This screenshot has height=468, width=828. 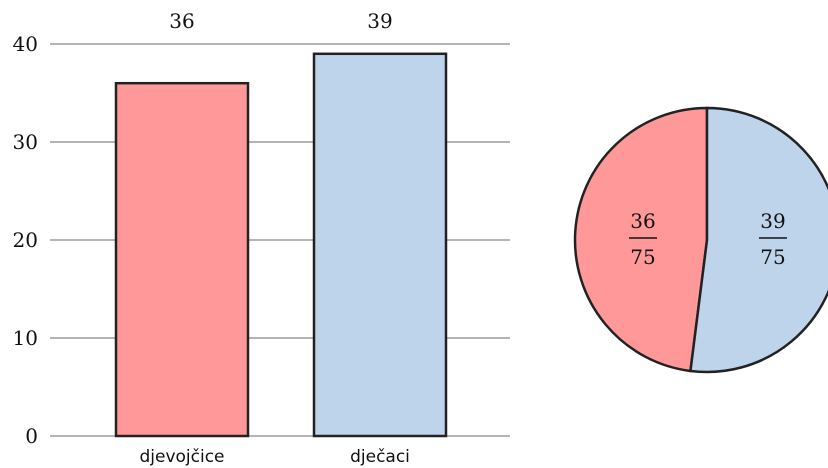 I want to click on x-category-label: djevojčice, so click(x=181, y=457).